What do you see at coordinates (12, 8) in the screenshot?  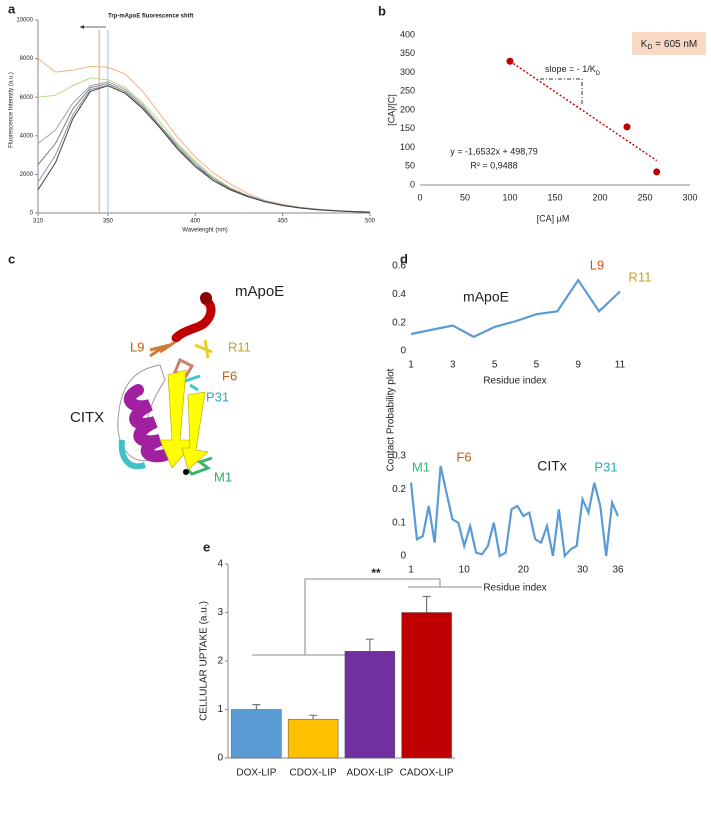 I see `panel-letter: a` at bounding box center [12, 8].